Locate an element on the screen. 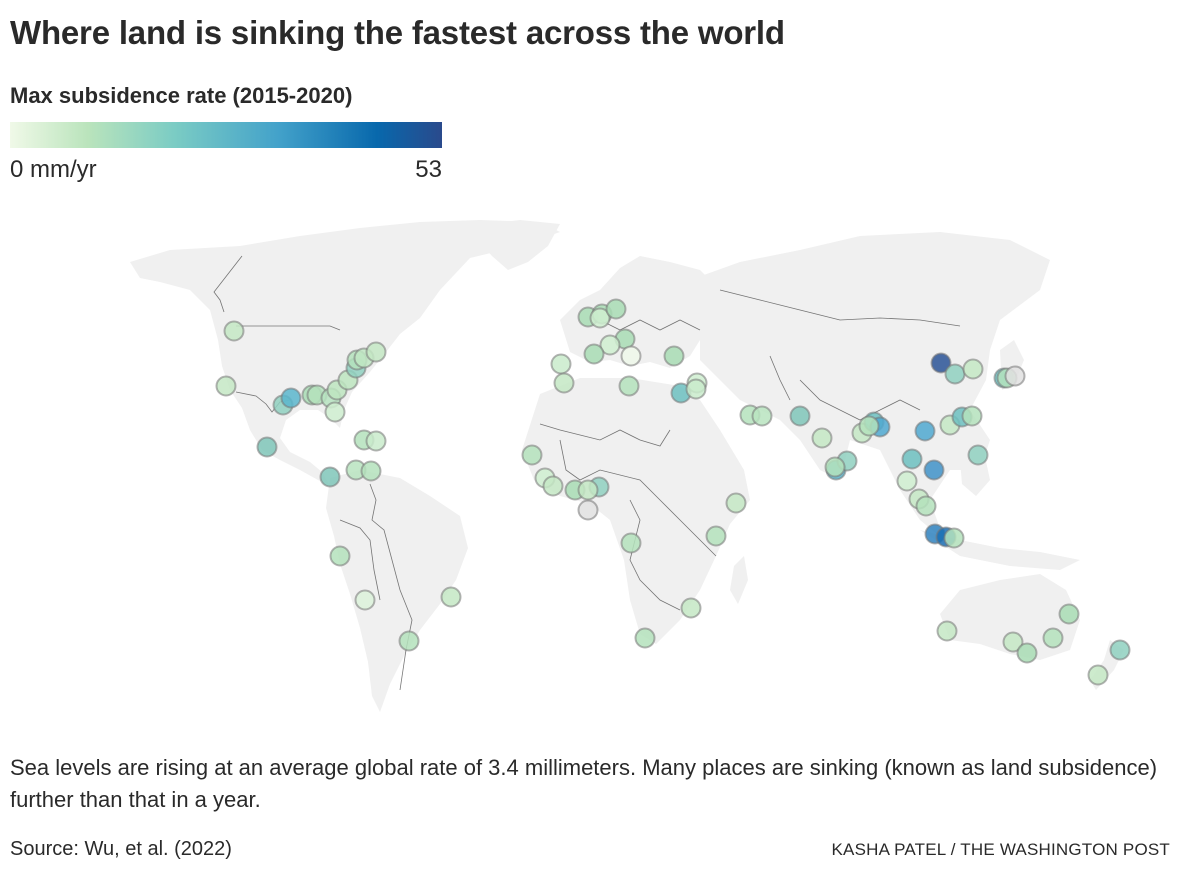 The height and width of the screenshot is (876, 1180). credit-text: KASHA PATEL / THE WASHINGTON POST is located at coordinates (1000, 849).